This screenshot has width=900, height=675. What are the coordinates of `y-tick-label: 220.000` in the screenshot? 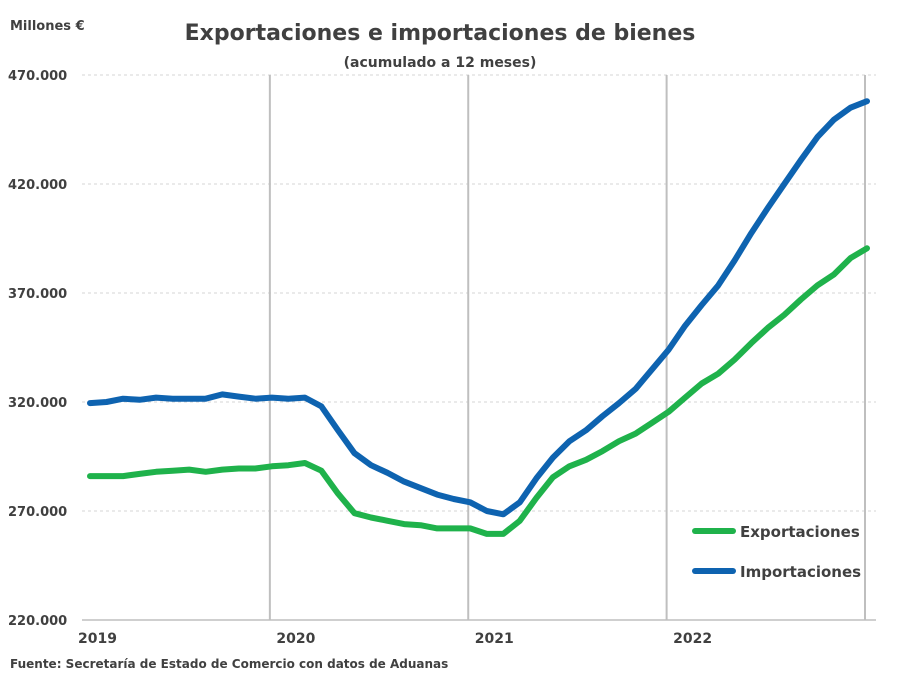 It's located at (37, 621).